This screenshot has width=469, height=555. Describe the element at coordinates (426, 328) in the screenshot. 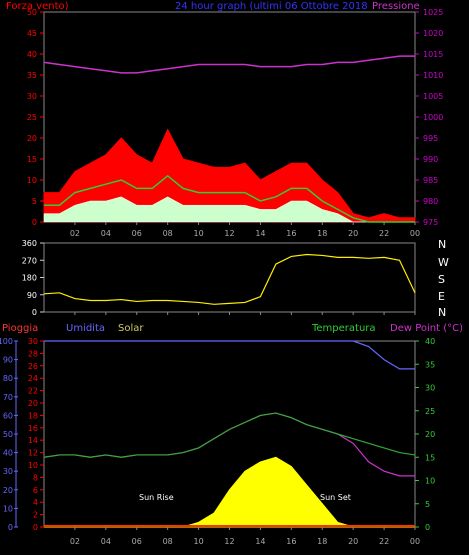

I see `dewpoint-label: Dew Point (°C)` at that location.